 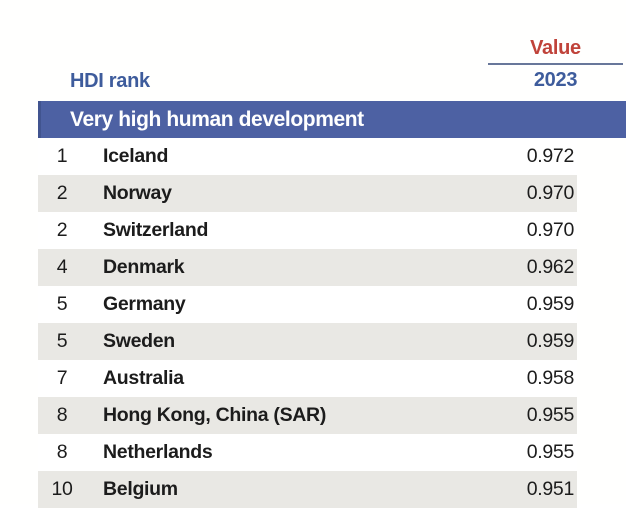 What do you see at coordinates (62, 267) in the screenshot?
I see `rank-cell: 4` at bounding box center [62, 267].